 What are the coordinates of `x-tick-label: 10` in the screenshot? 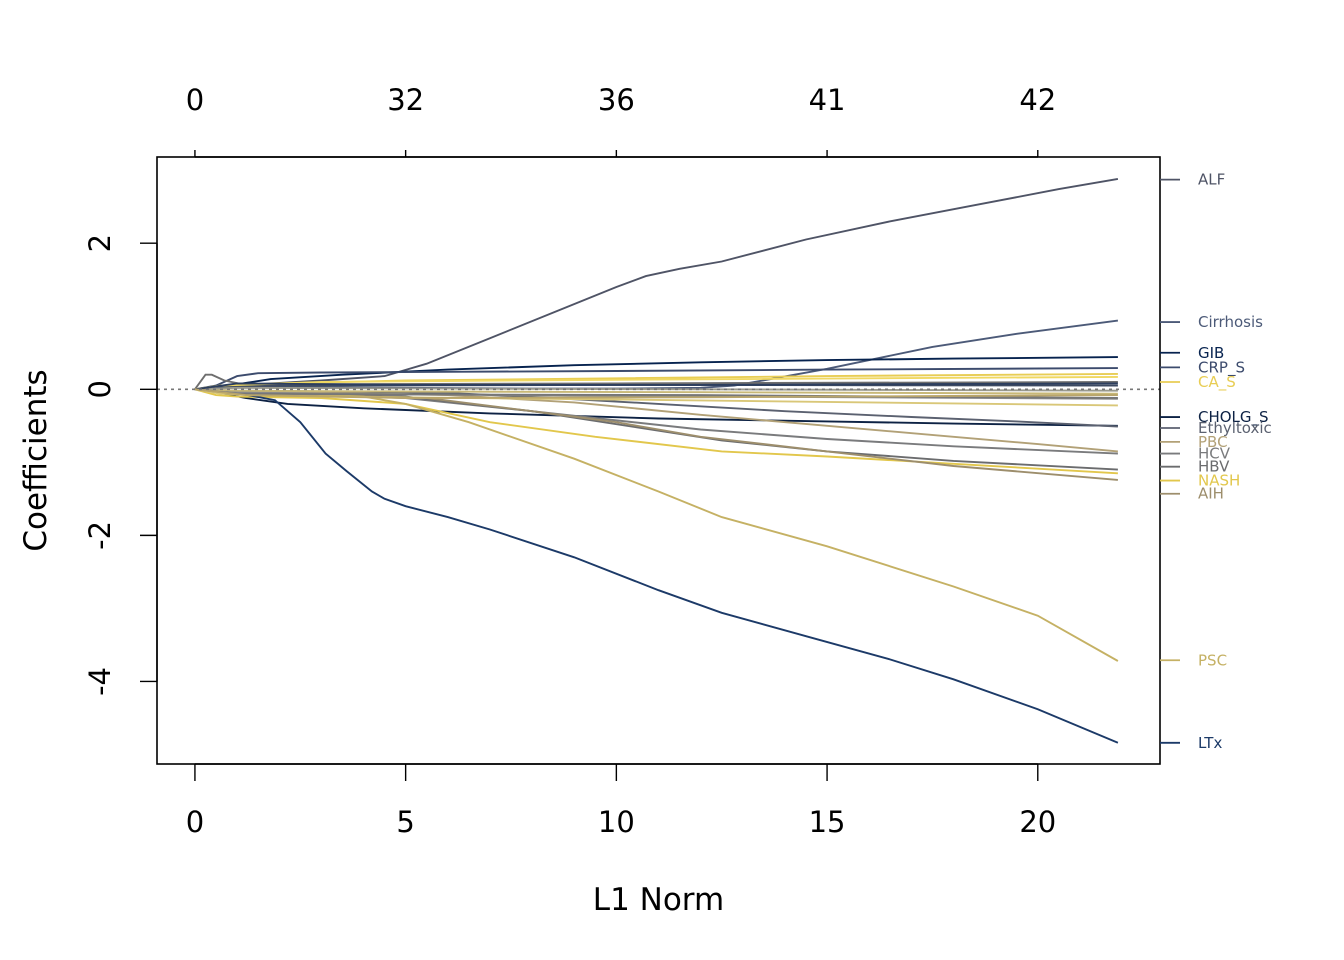 It's located at (616, 822).